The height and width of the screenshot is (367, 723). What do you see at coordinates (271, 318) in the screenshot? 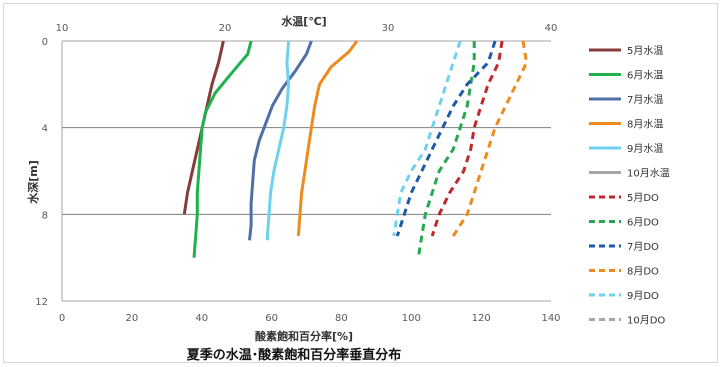
I see `bottom-tick-label: 60` at bounding box center [271, 318].